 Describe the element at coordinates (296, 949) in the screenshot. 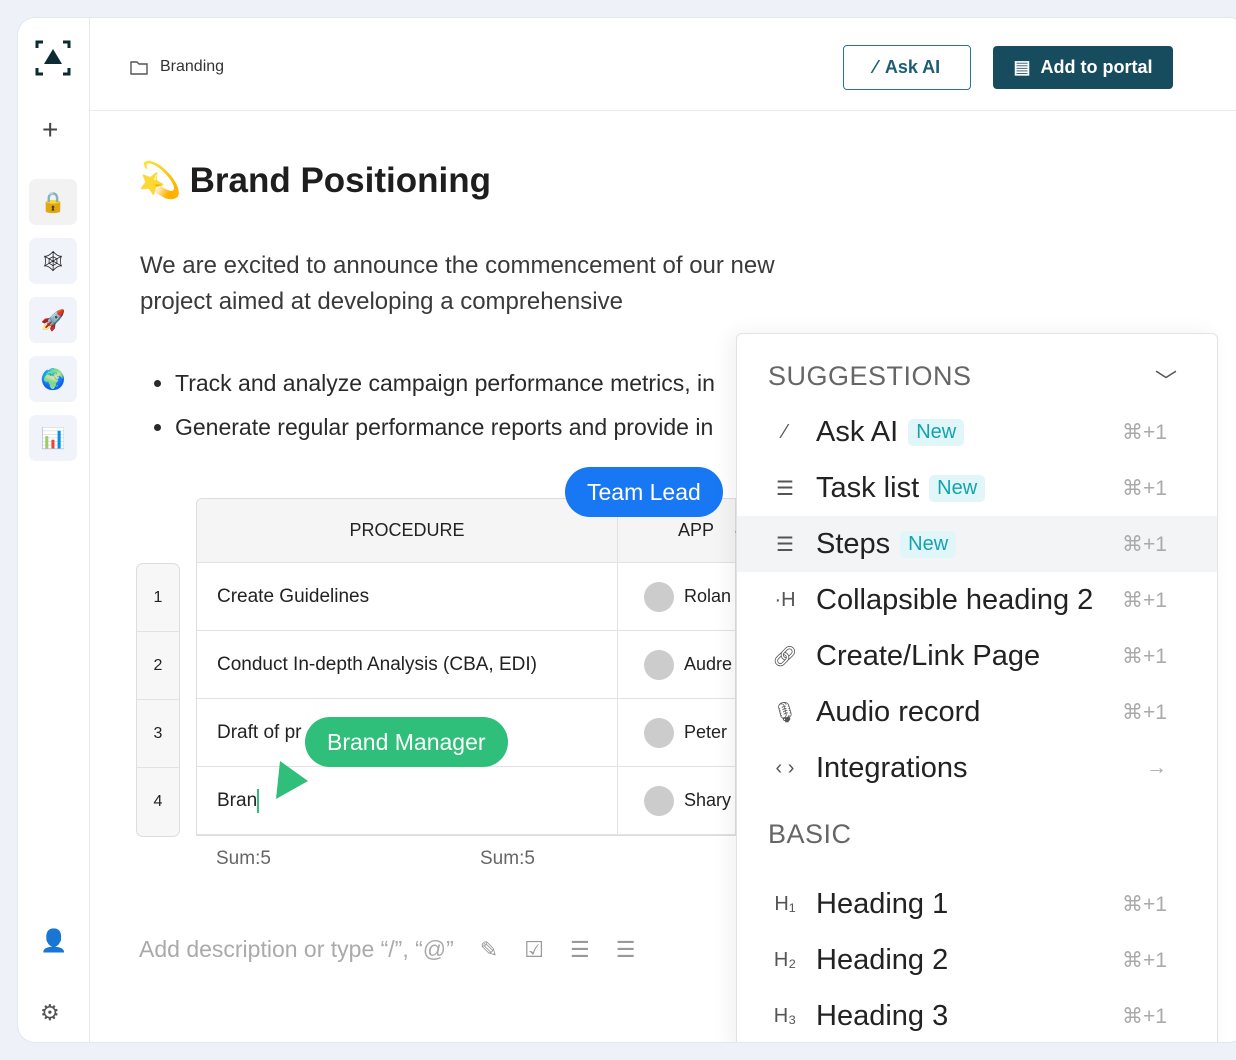

I see `description-placeholder: Add description or type “/”, “@”` at that location.